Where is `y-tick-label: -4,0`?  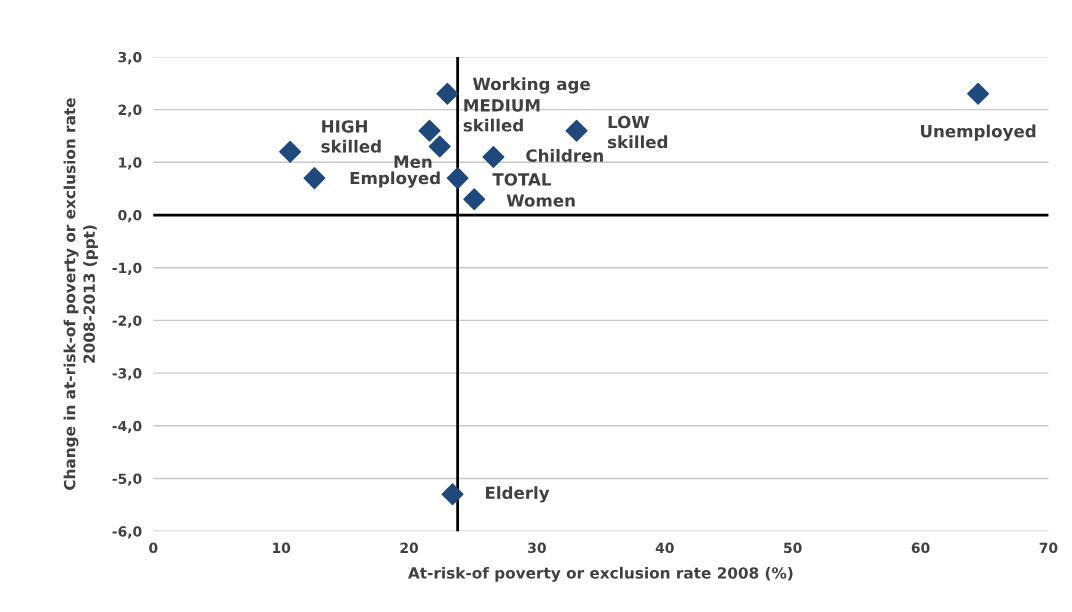 y-tick-label: -4,0 is located at coordinates (127, 427).